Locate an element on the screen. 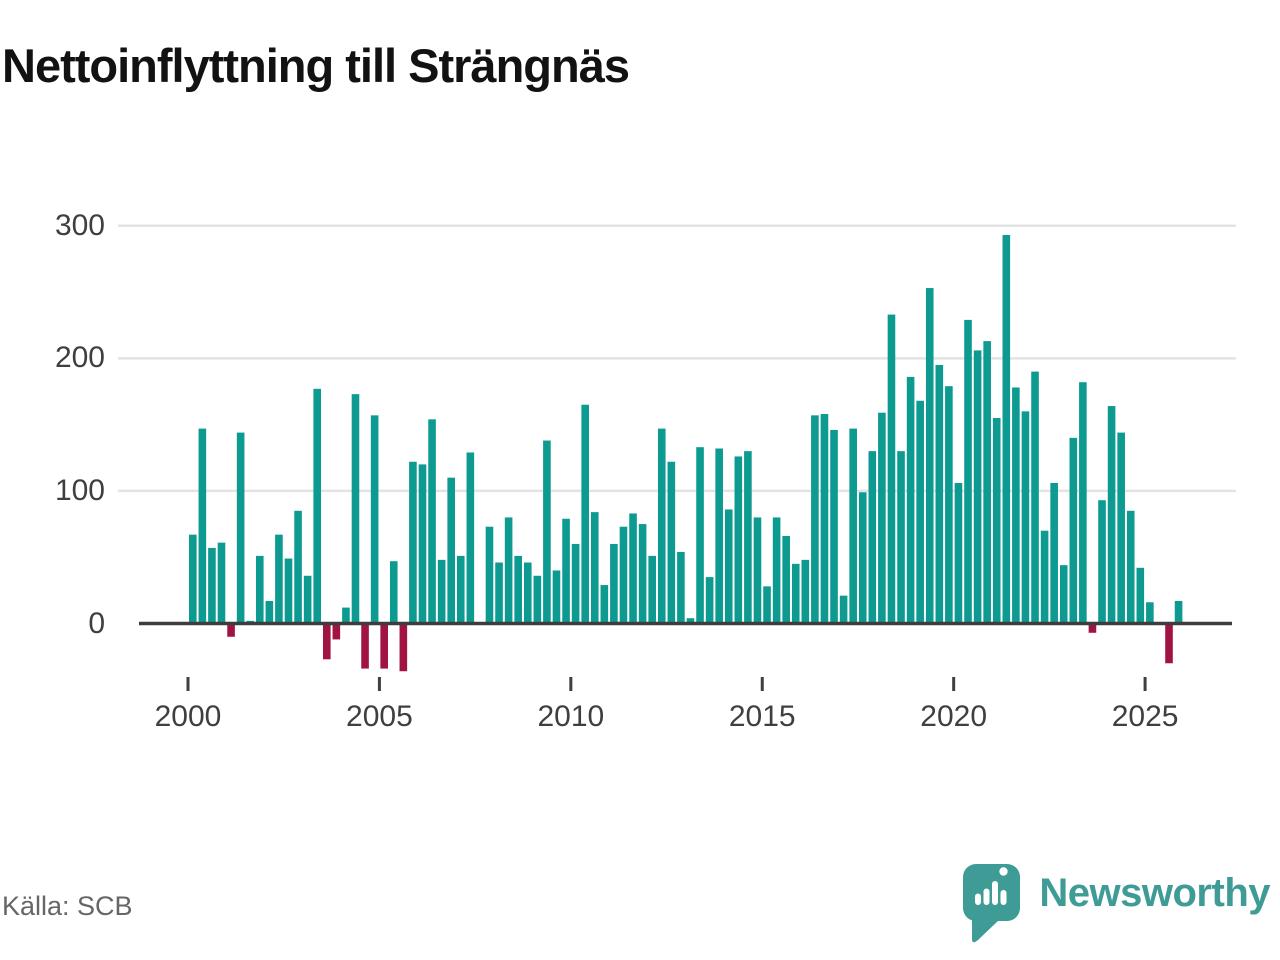 The height and width of the screenshot is (960, 1280). newsworthy-logo-icon is located at coordinates (991, 903).